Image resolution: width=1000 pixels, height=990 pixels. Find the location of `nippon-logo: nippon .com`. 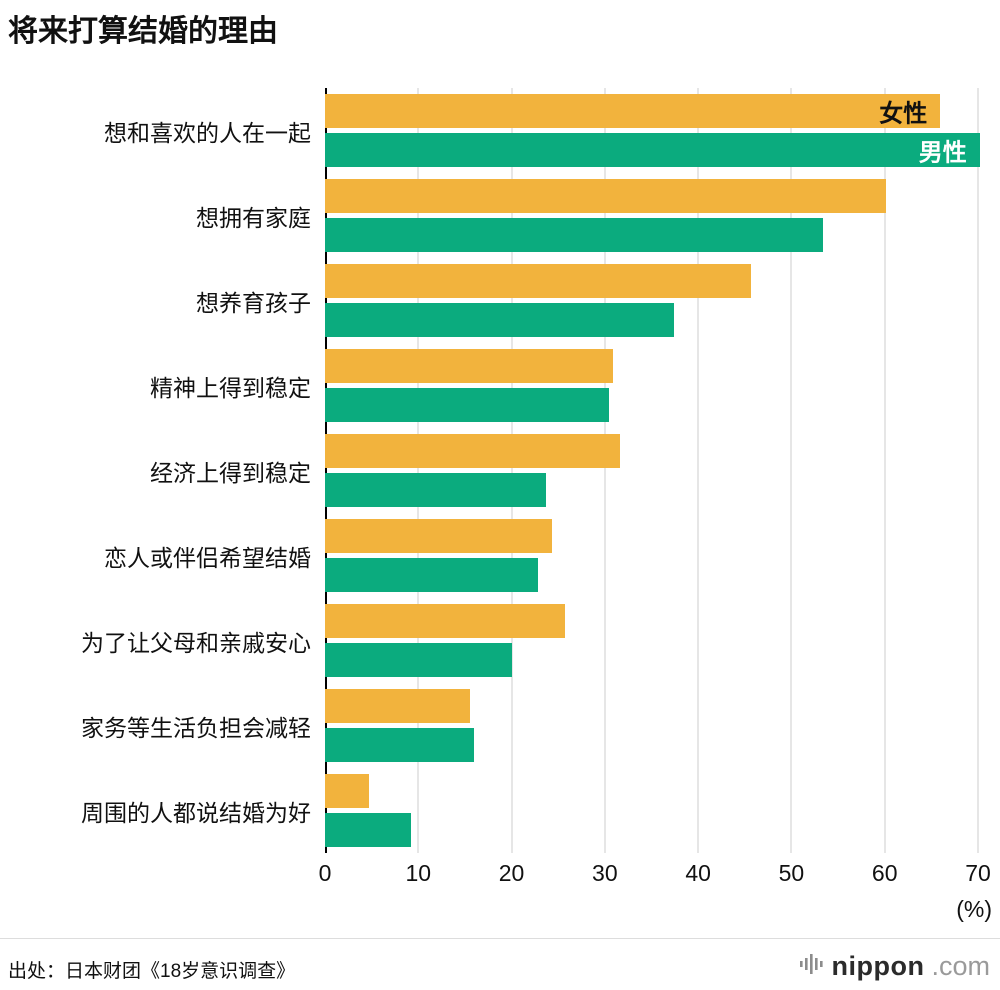

nippon-logo: nippon .com is located at coordinates (894, 966).